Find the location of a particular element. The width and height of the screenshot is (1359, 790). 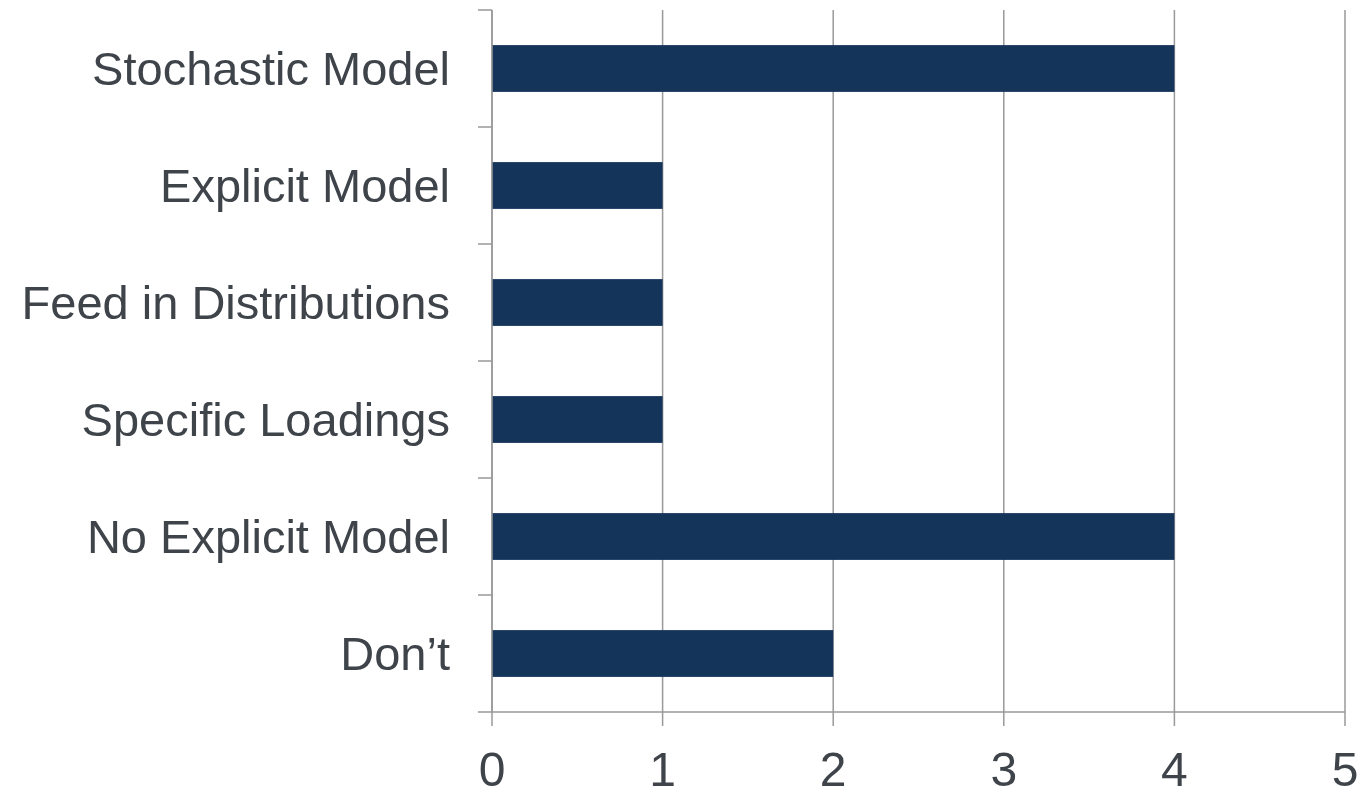

x-tick-label: 2 is located at coordinates (833, 766).